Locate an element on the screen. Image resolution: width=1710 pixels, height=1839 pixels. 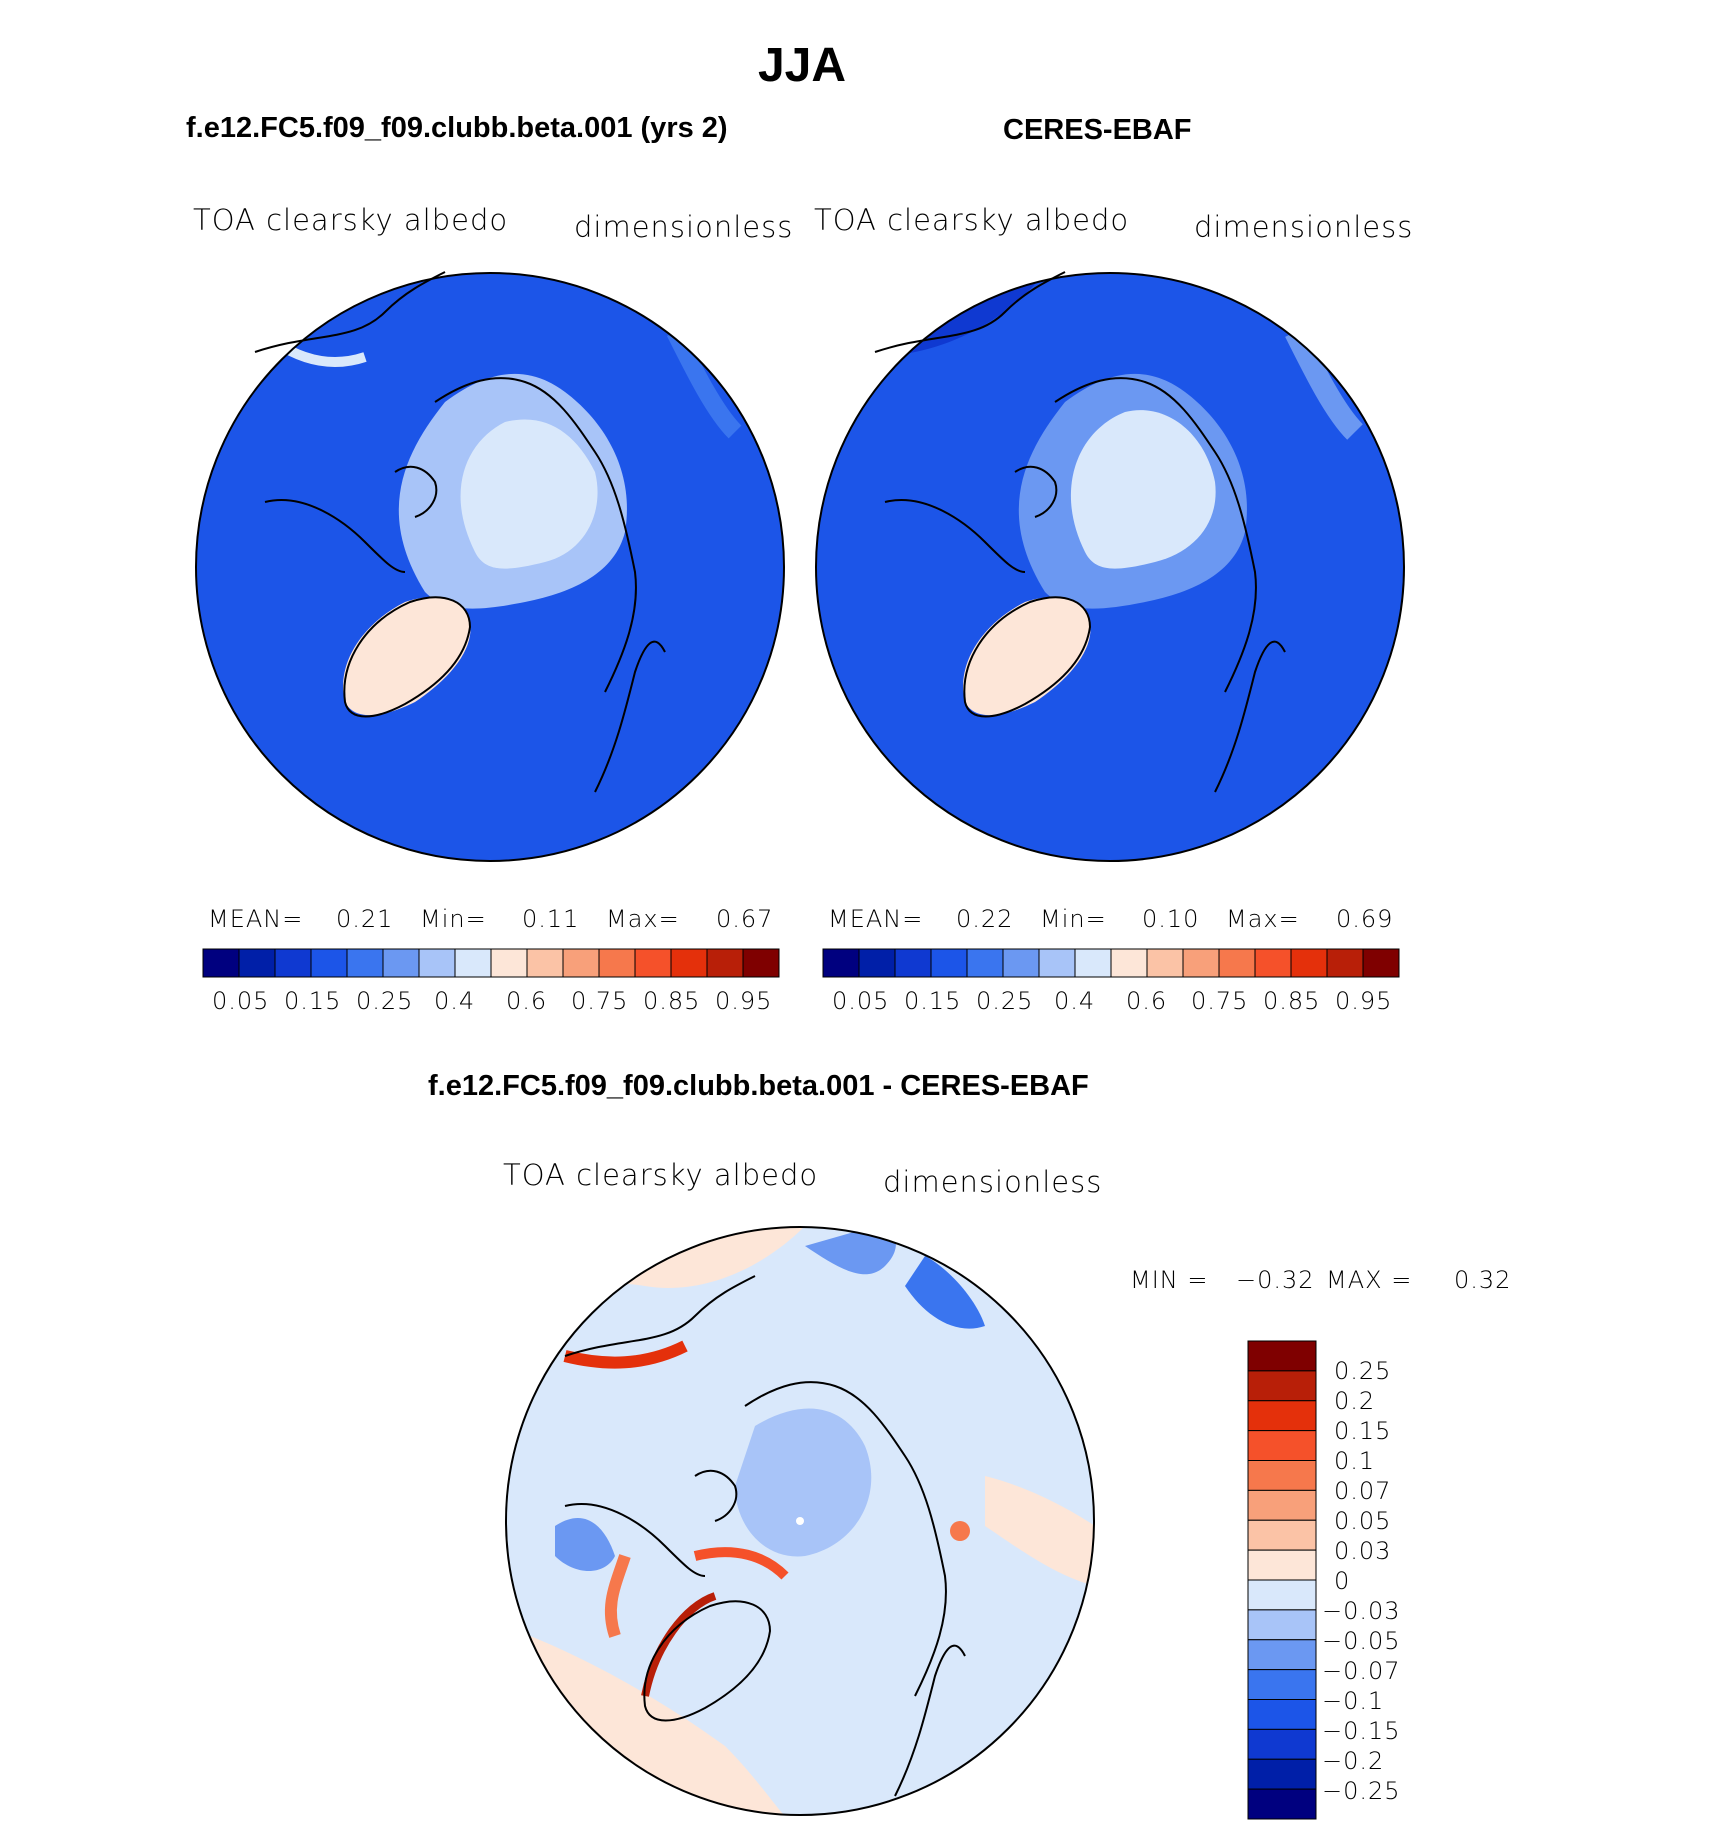
panel-2-max-value: 0.69 is located at coordinates (1365, 919).